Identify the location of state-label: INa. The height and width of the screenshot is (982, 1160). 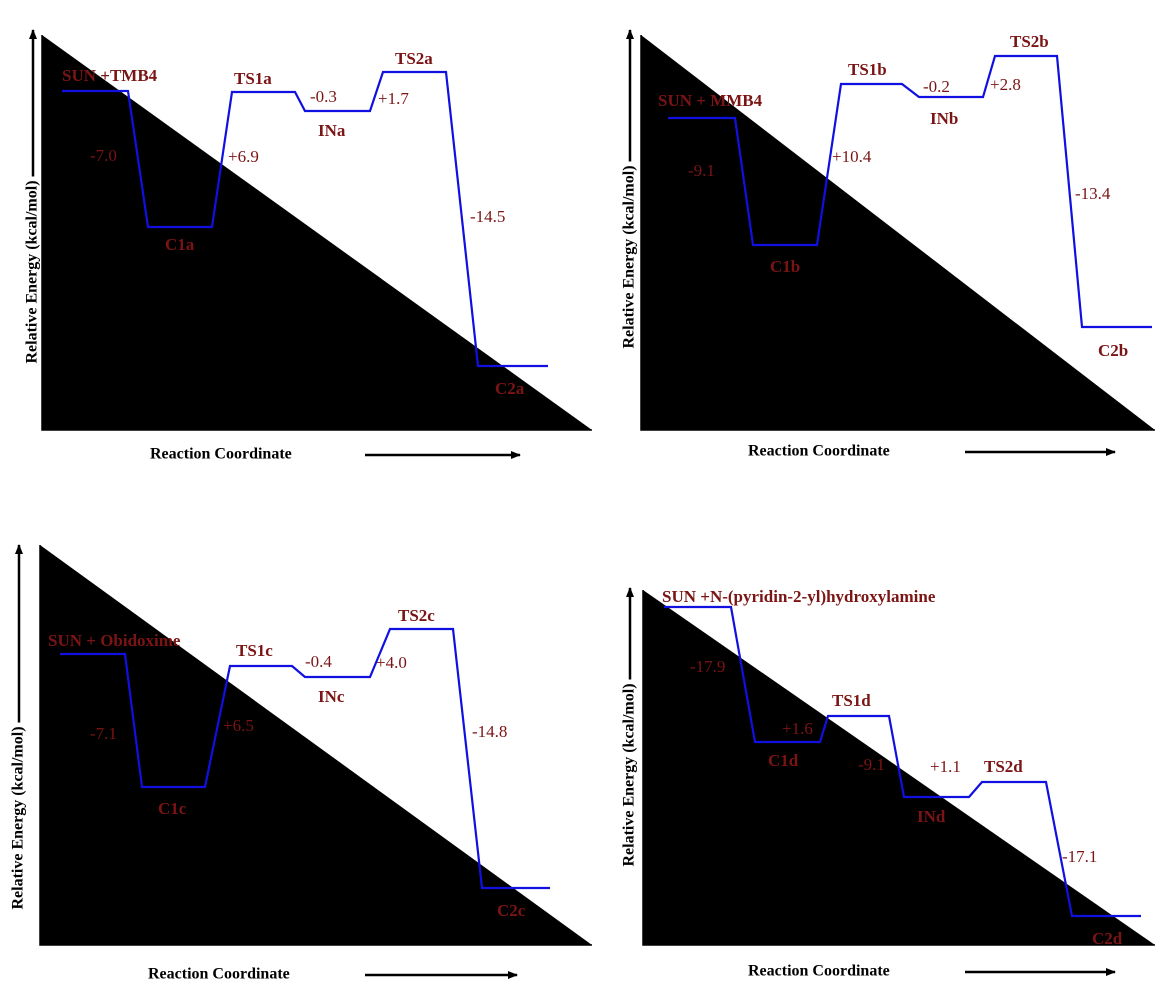
(332, 130).